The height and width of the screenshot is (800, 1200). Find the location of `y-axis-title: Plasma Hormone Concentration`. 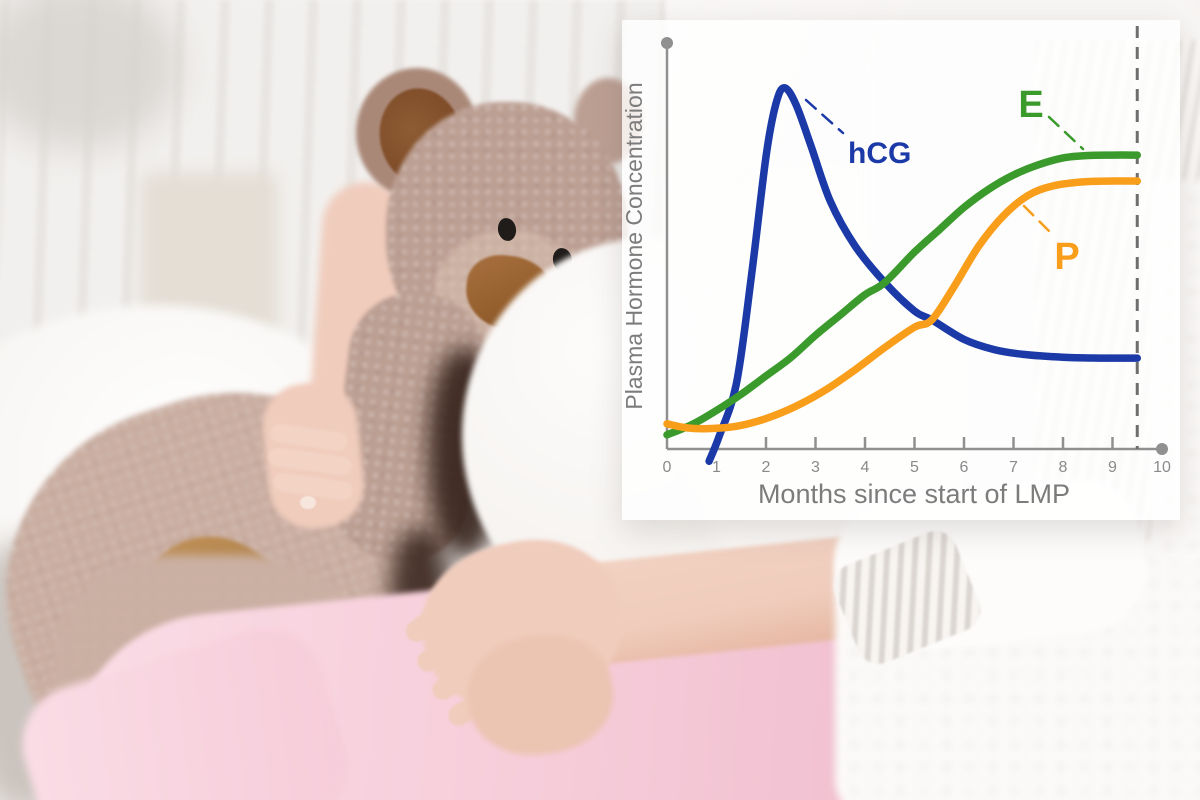

y-axis-title: Plasma Hormone Concentration is located at coordinates (634, 245).